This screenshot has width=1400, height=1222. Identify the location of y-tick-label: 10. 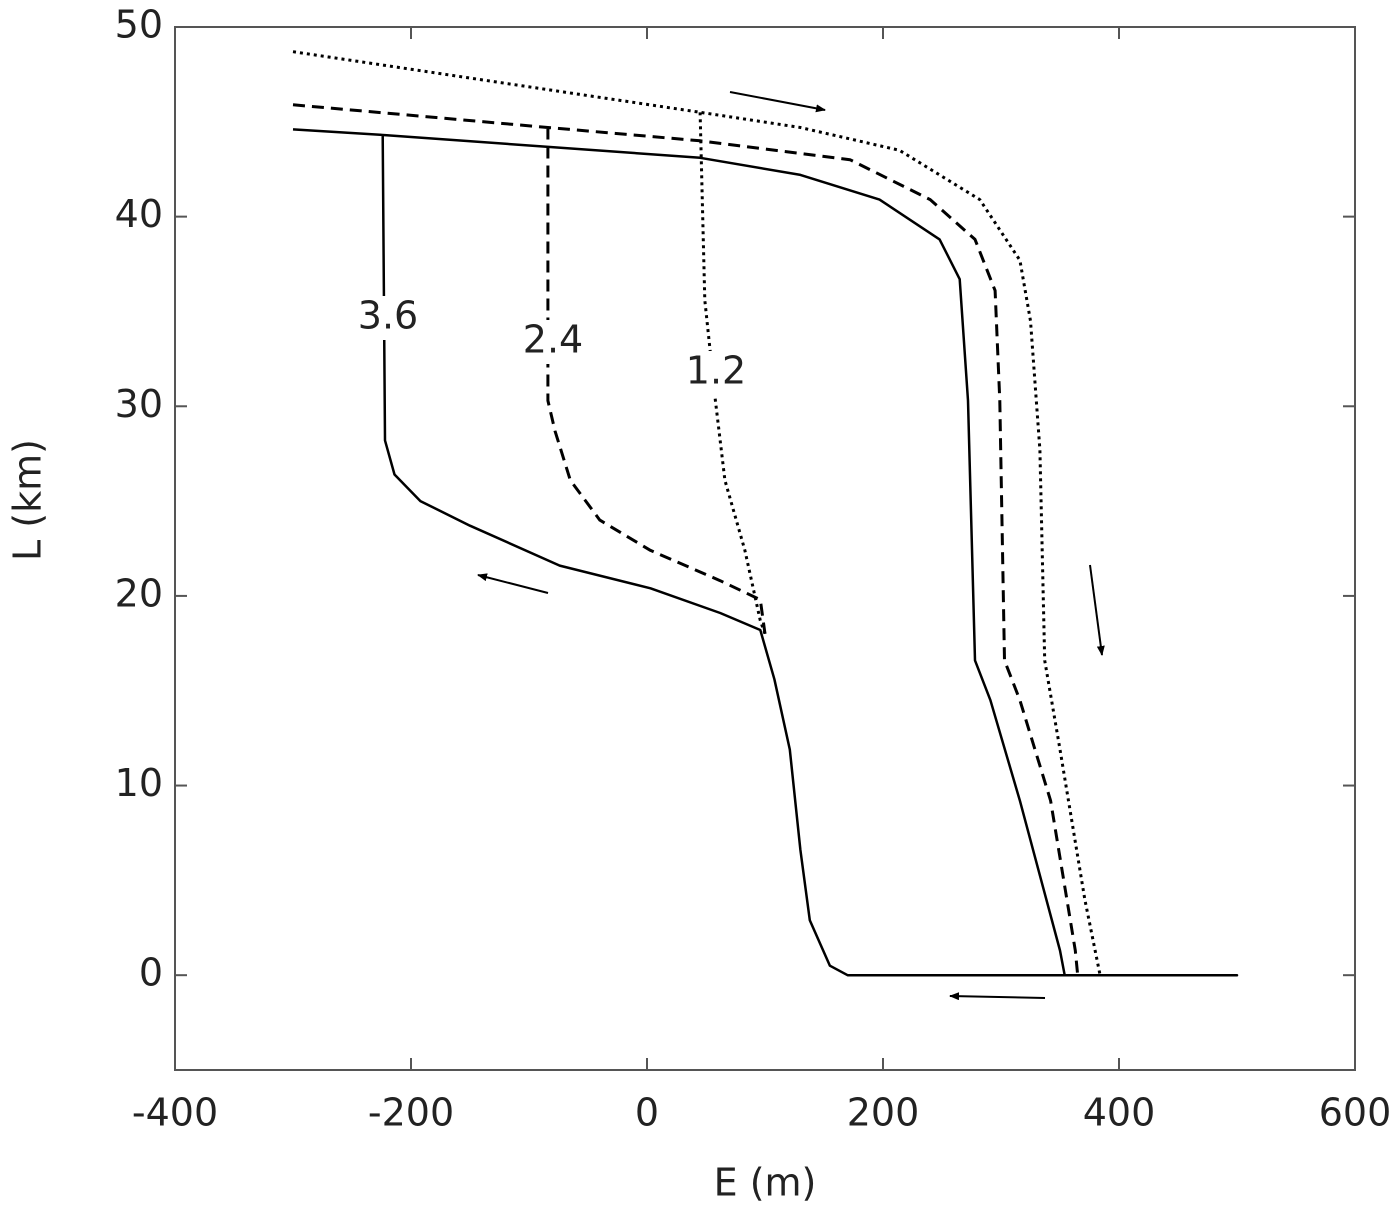
(139, 783).